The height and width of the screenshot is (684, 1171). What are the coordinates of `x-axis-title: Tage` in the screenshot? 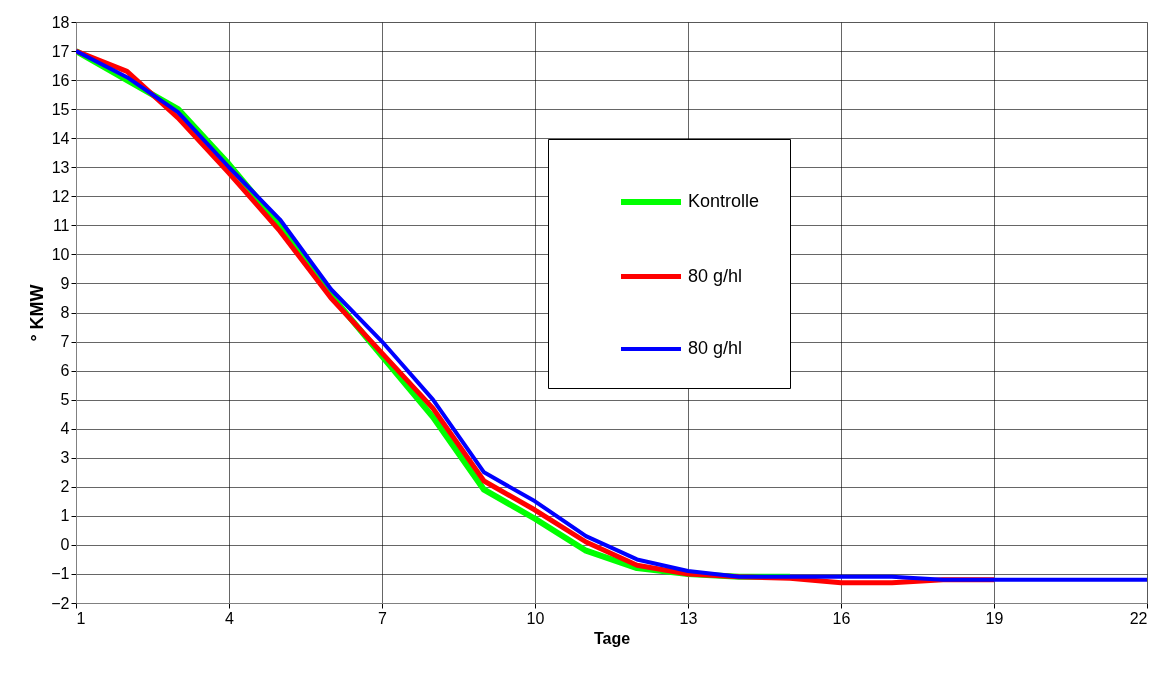 It's located at (612, 638).